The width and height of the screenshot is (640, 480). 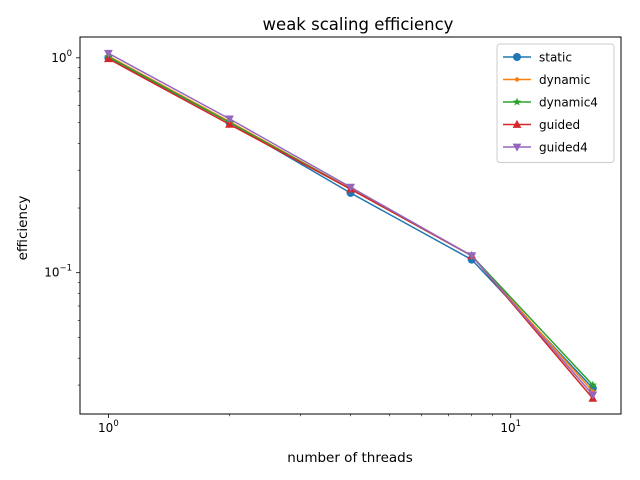 What do you see at coordinates (517, 57) in the screenshot?
I see `legend-marker-static` at bounding box center [517, 57].